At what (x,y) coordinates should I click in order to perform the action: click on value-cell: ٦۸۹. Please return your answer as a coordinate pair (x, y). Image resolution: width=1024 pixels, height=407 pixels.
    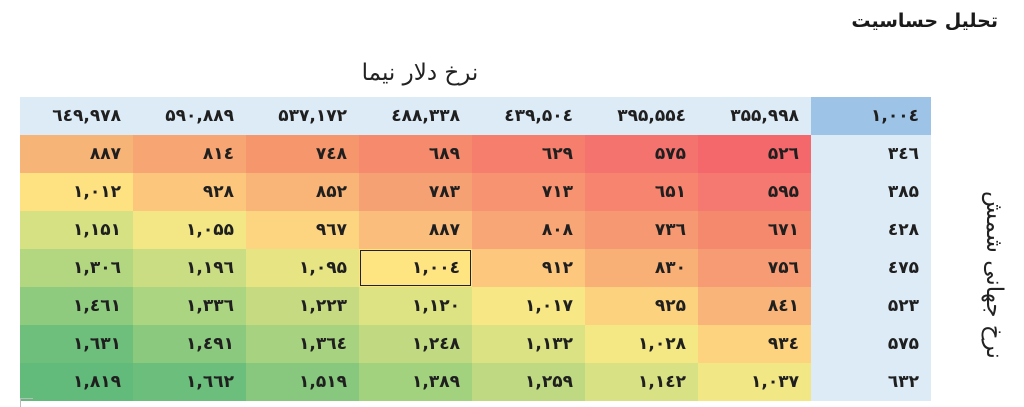
    Looking at the image, I should click on (415, 154).